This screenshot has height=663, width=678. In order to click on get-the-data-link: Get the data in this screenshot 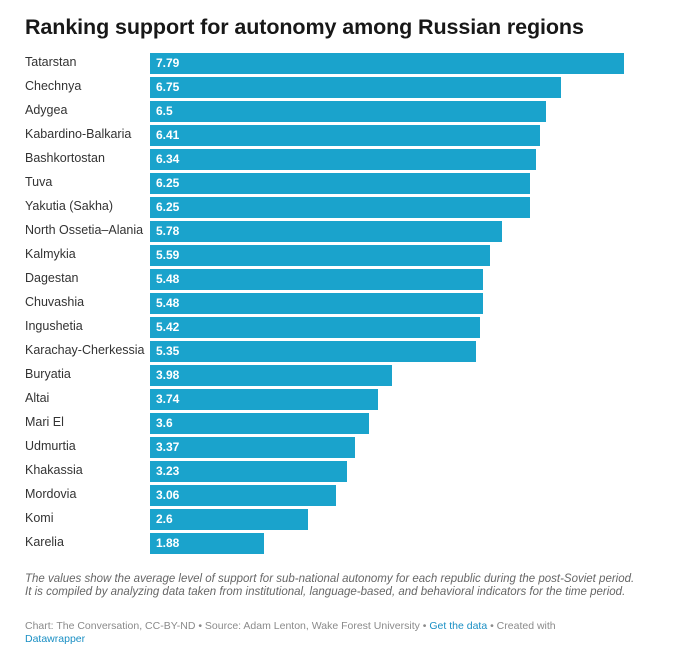, I will do `click(458, 626)`.